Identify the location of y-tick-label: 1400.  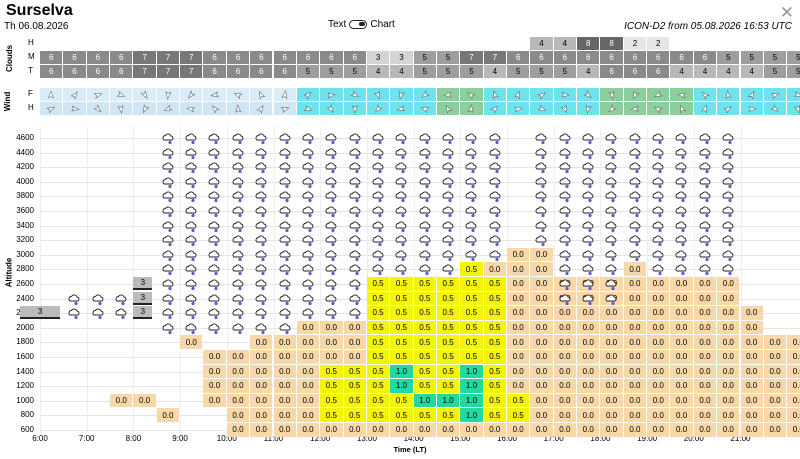
(25, 371).